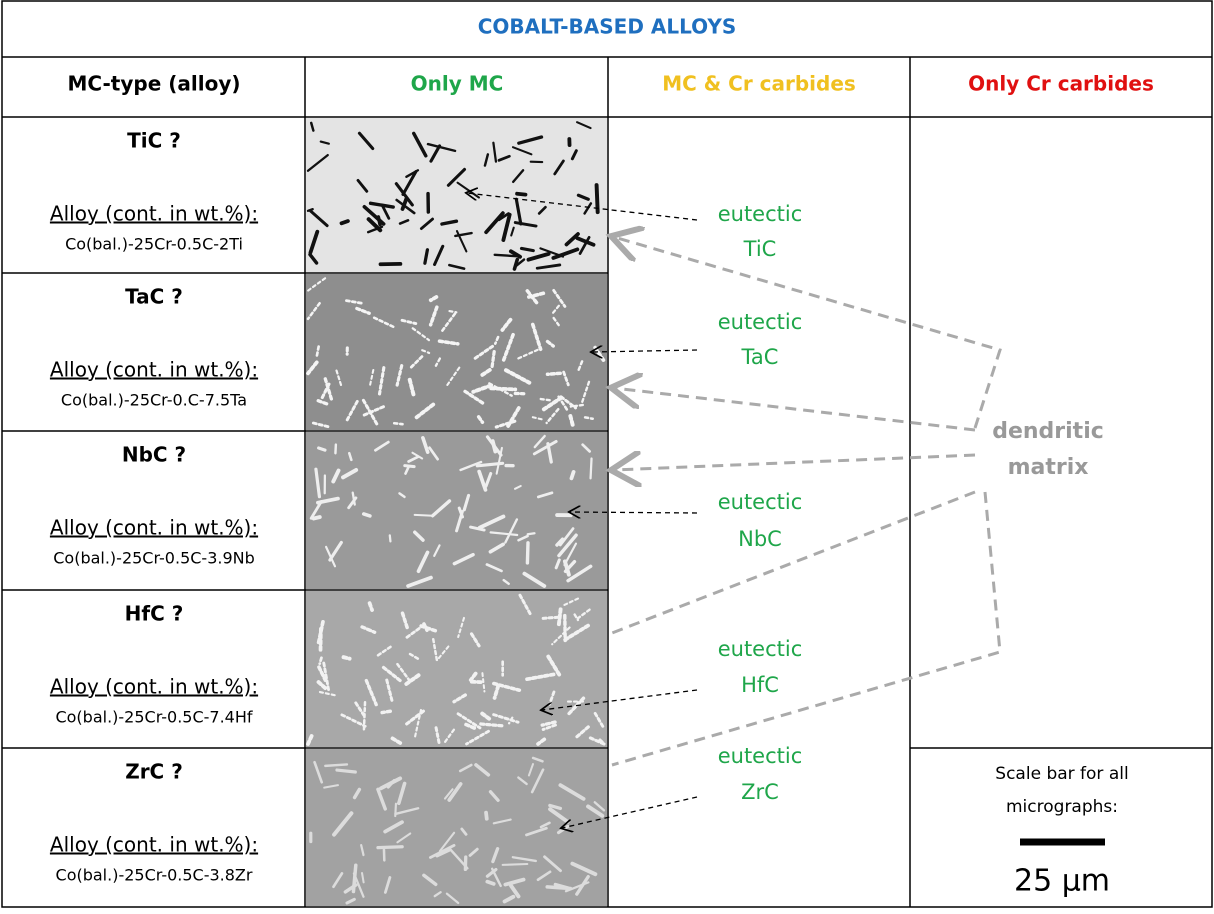 This screenshot has height=914, width=1214. Describe the element at coordinates (1061, 774) in the screenshot. I see `scale-caption: Scale bar for all` at that location.